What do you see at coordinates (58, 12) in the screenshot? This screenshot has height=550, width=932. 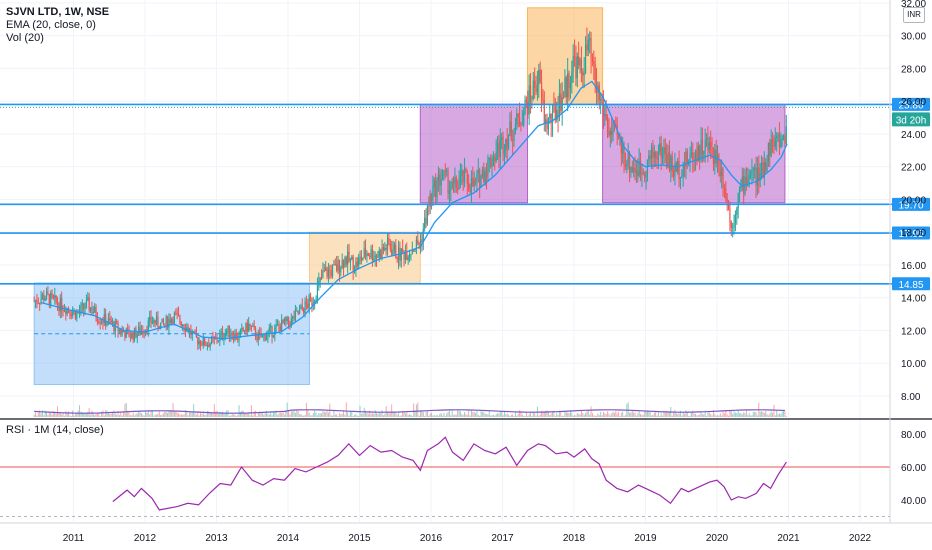 I see `symbol-title: SJVN LTD, 1W, NSE` at bounding box center [58, 12].